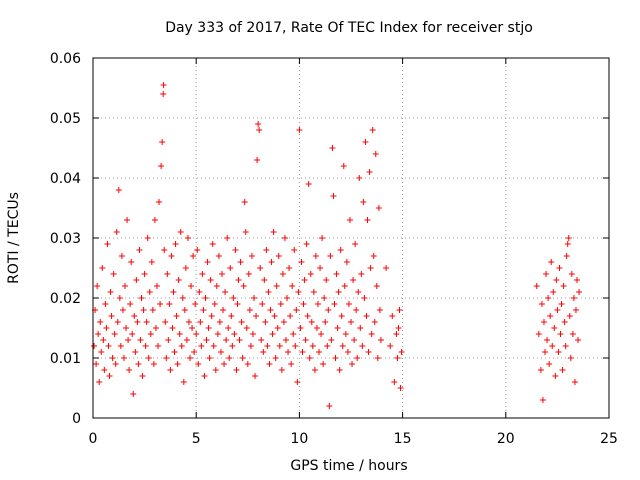 Image resolution: width=640 pixels, height=480 pixels. Describe the element at coordinates (76, 419) in the screenshot. I see `y-tick-label: 0` at that location.